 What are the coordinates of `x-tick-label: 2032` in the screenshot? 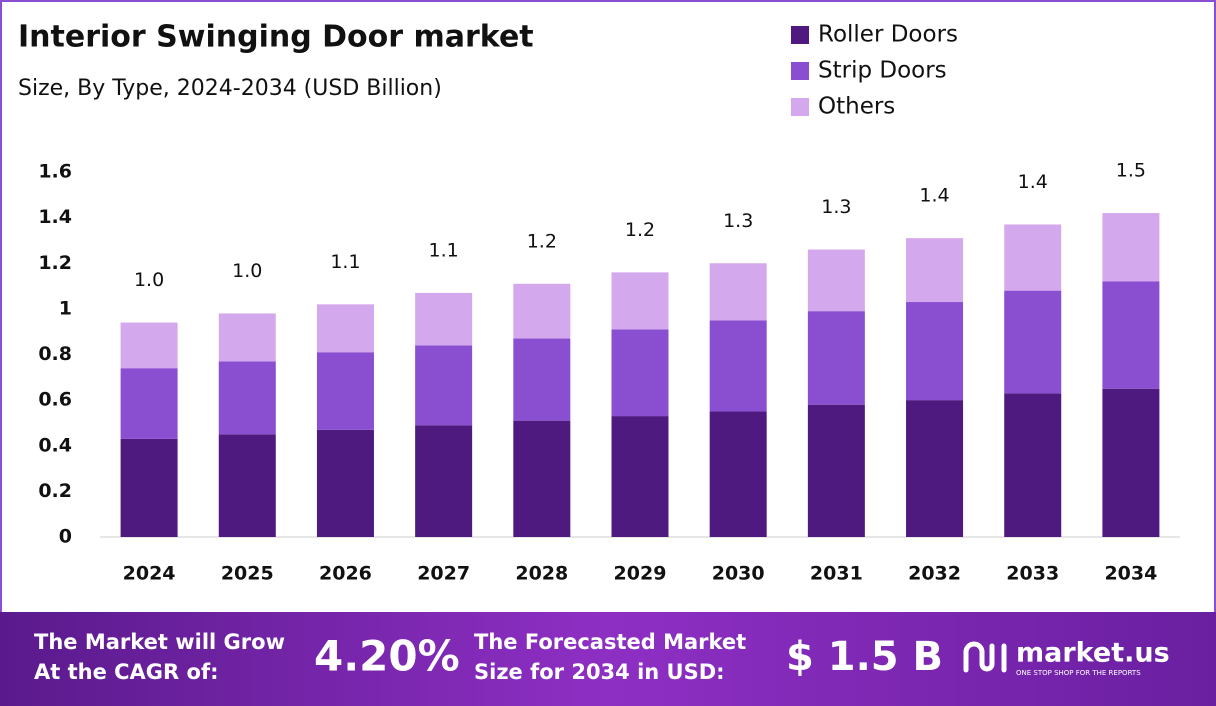 It's located at (934, 574).